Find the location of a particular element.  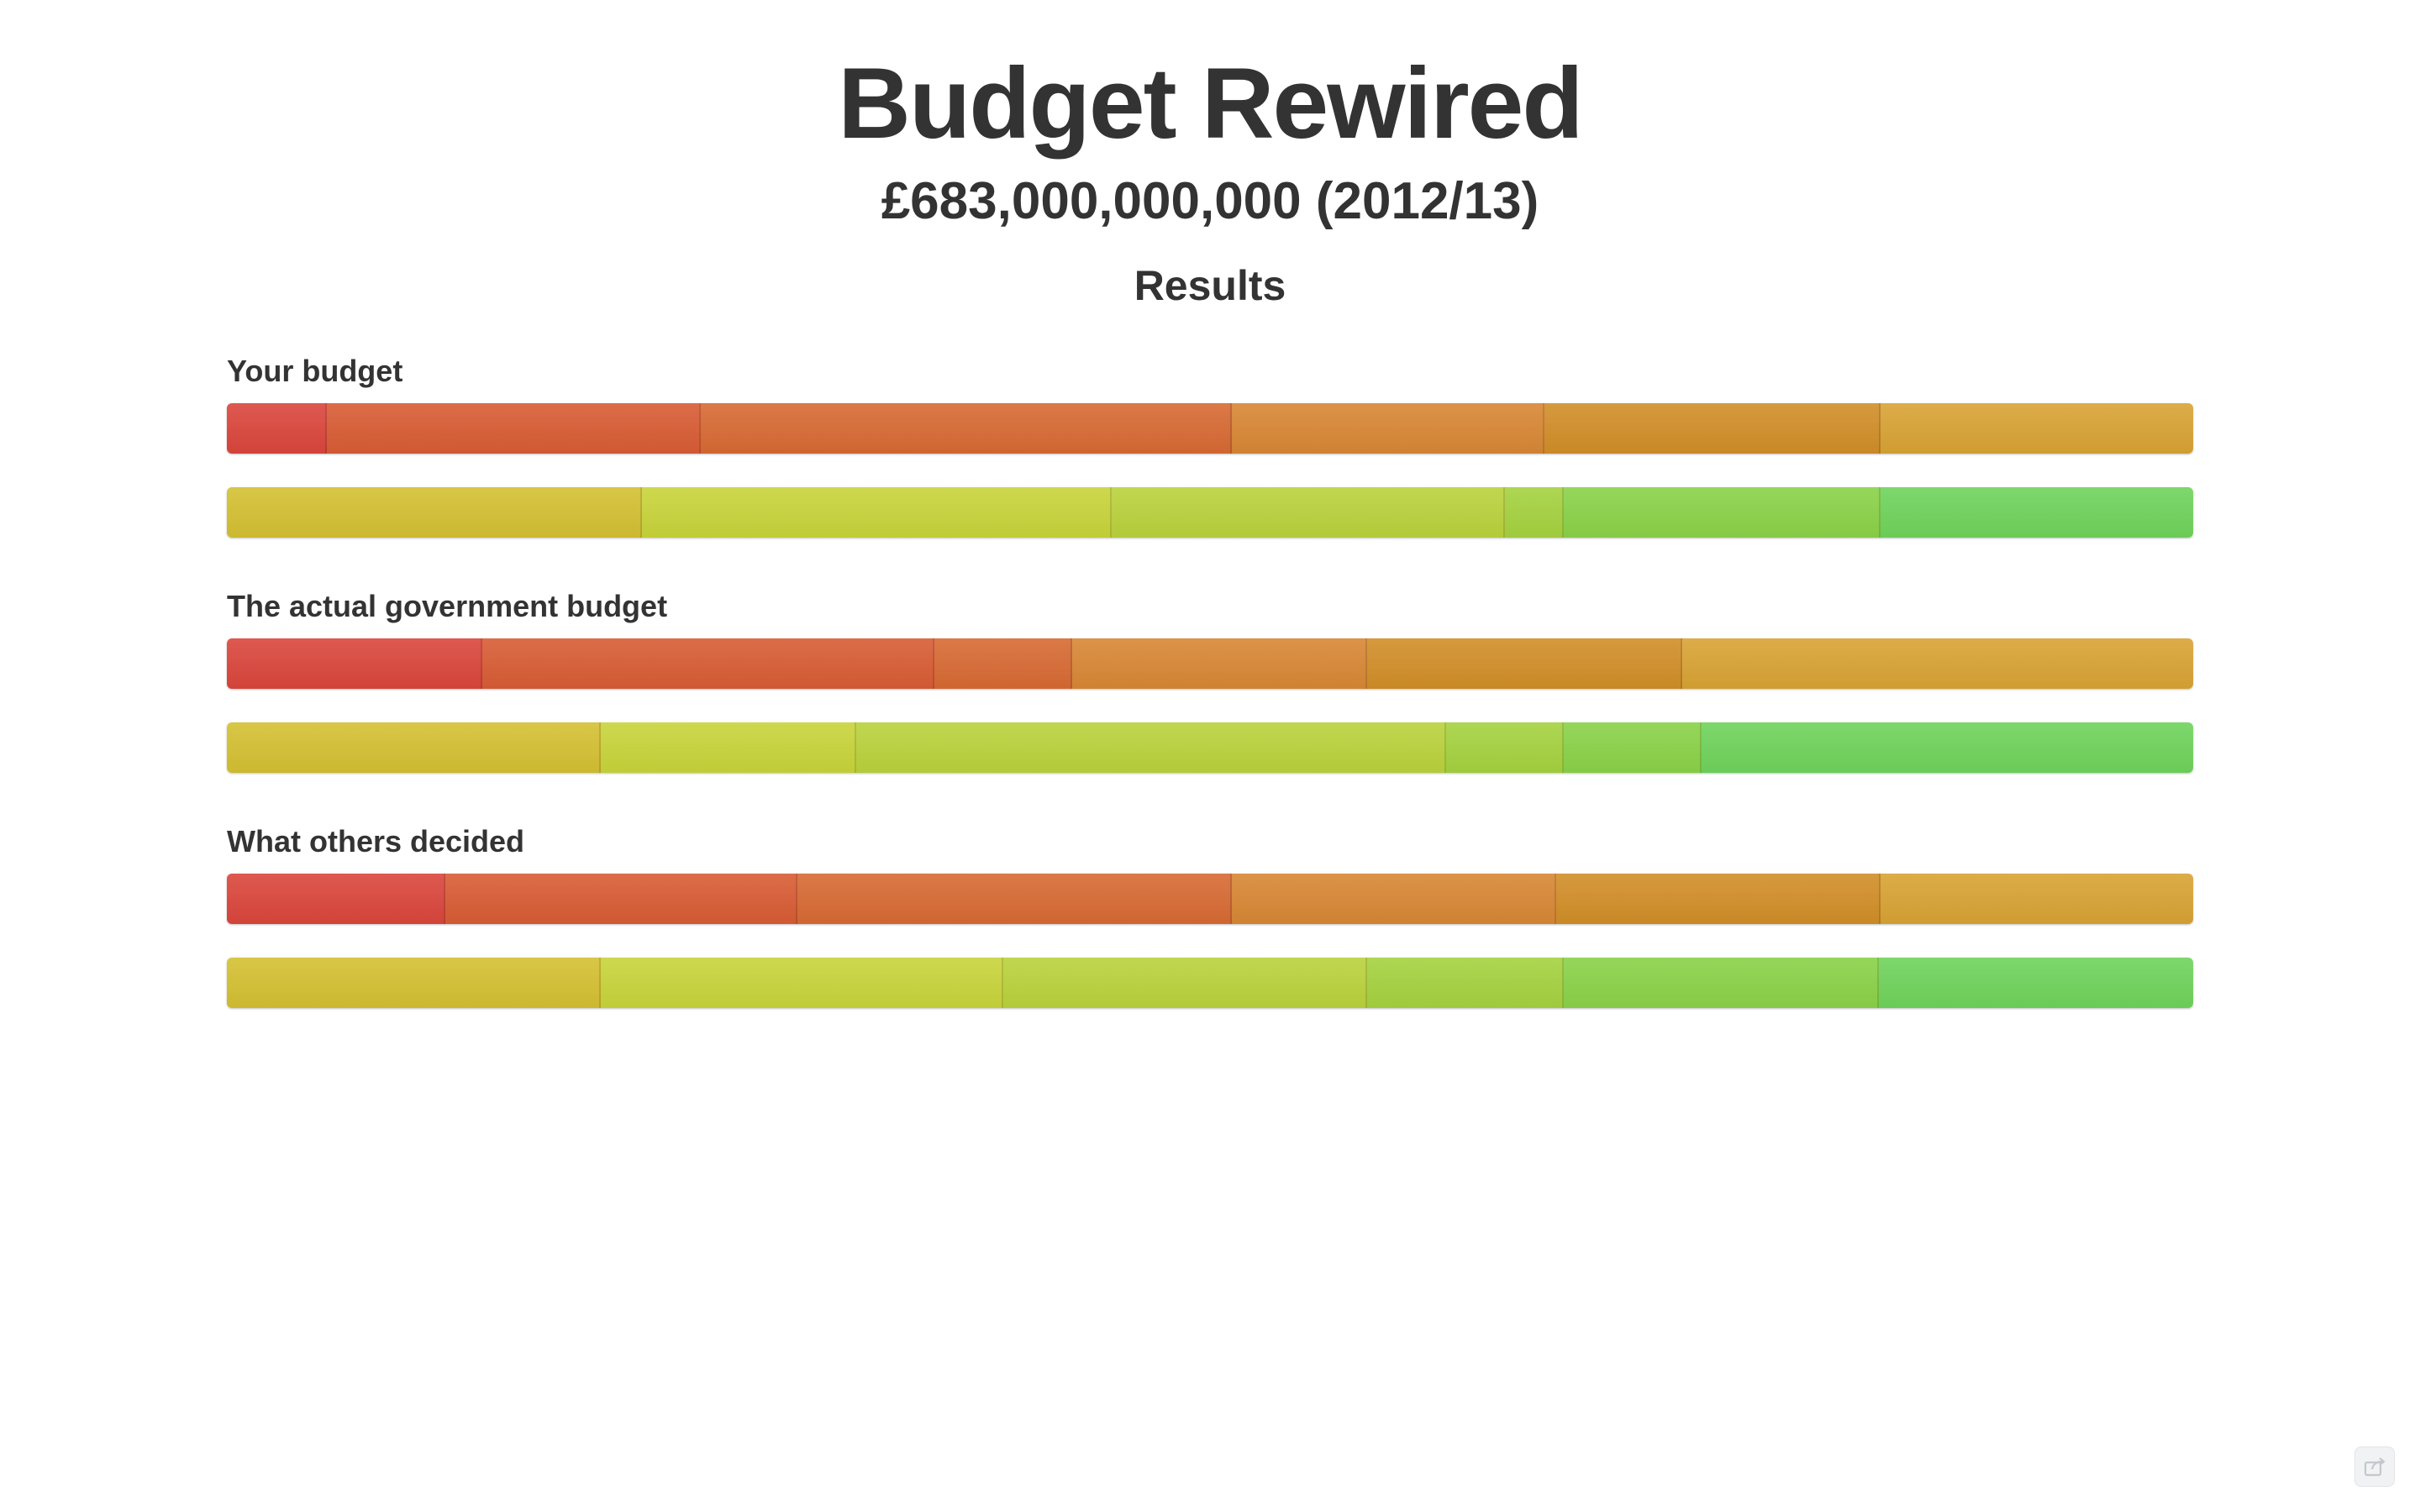

section-label-your-budget: Your budget is located at coordinates (315, 371).